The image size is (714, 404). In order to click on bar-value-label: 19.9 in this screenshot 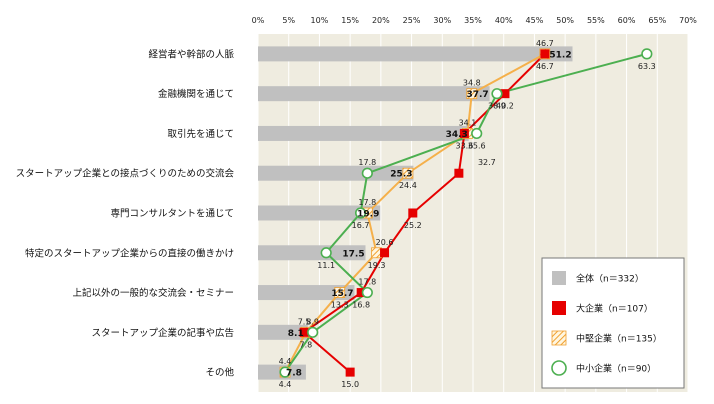, I will do `click(368, 215)`.